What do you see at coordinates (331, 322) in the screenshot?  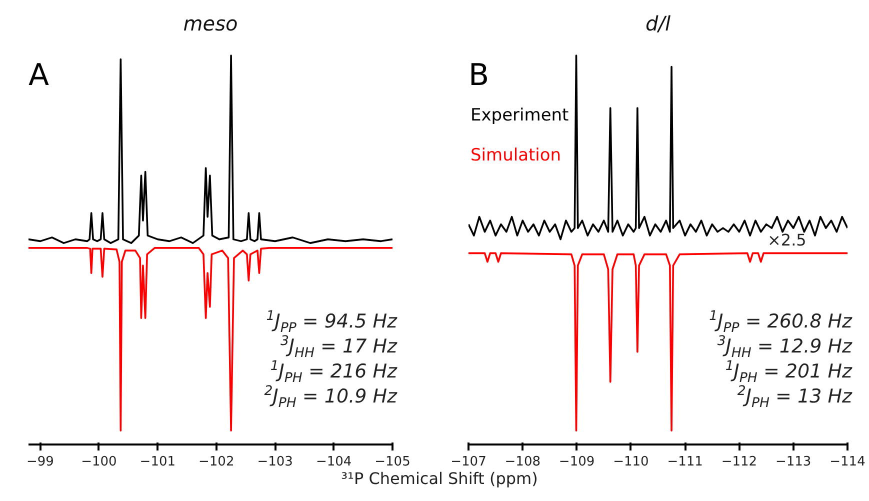 I see `annotation: $^{1}$J$_{PP}$ = 94.5 Hz` at bounding box center [331, 322].